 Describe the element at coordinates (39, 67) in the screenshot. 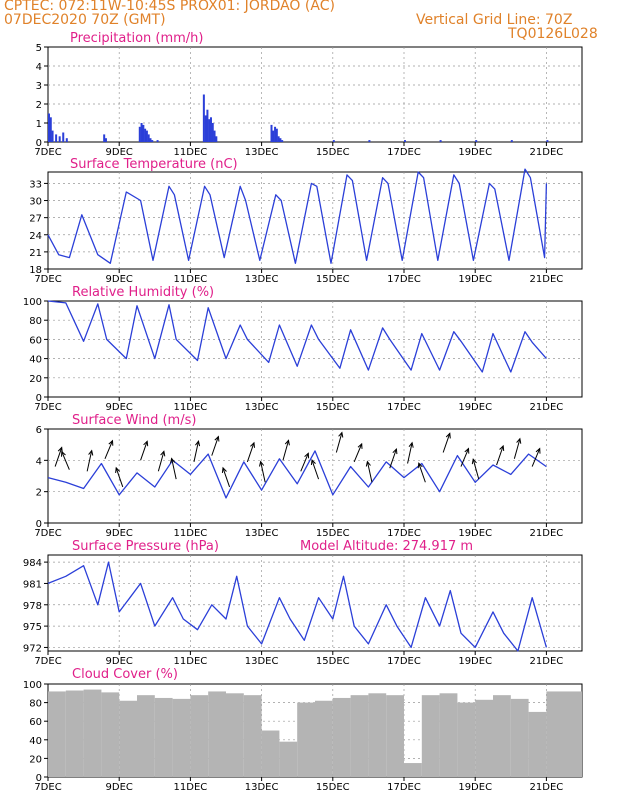

I see `ytick-label: 4` at that location.